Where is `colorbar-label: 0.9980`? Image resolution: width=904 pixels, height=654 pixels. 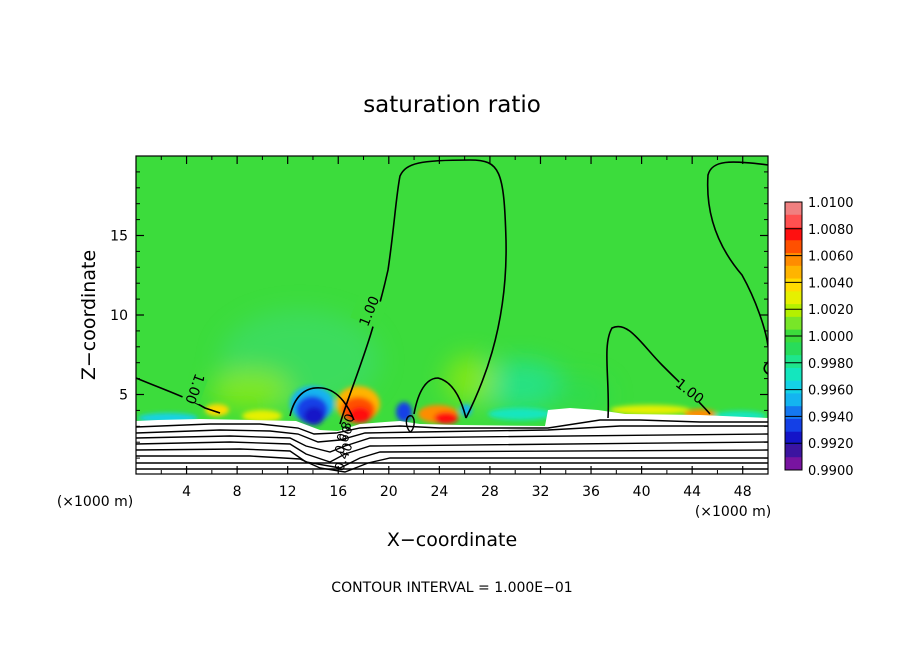 colorbar-label: 0.9980 is located at coordinates (831, 364).